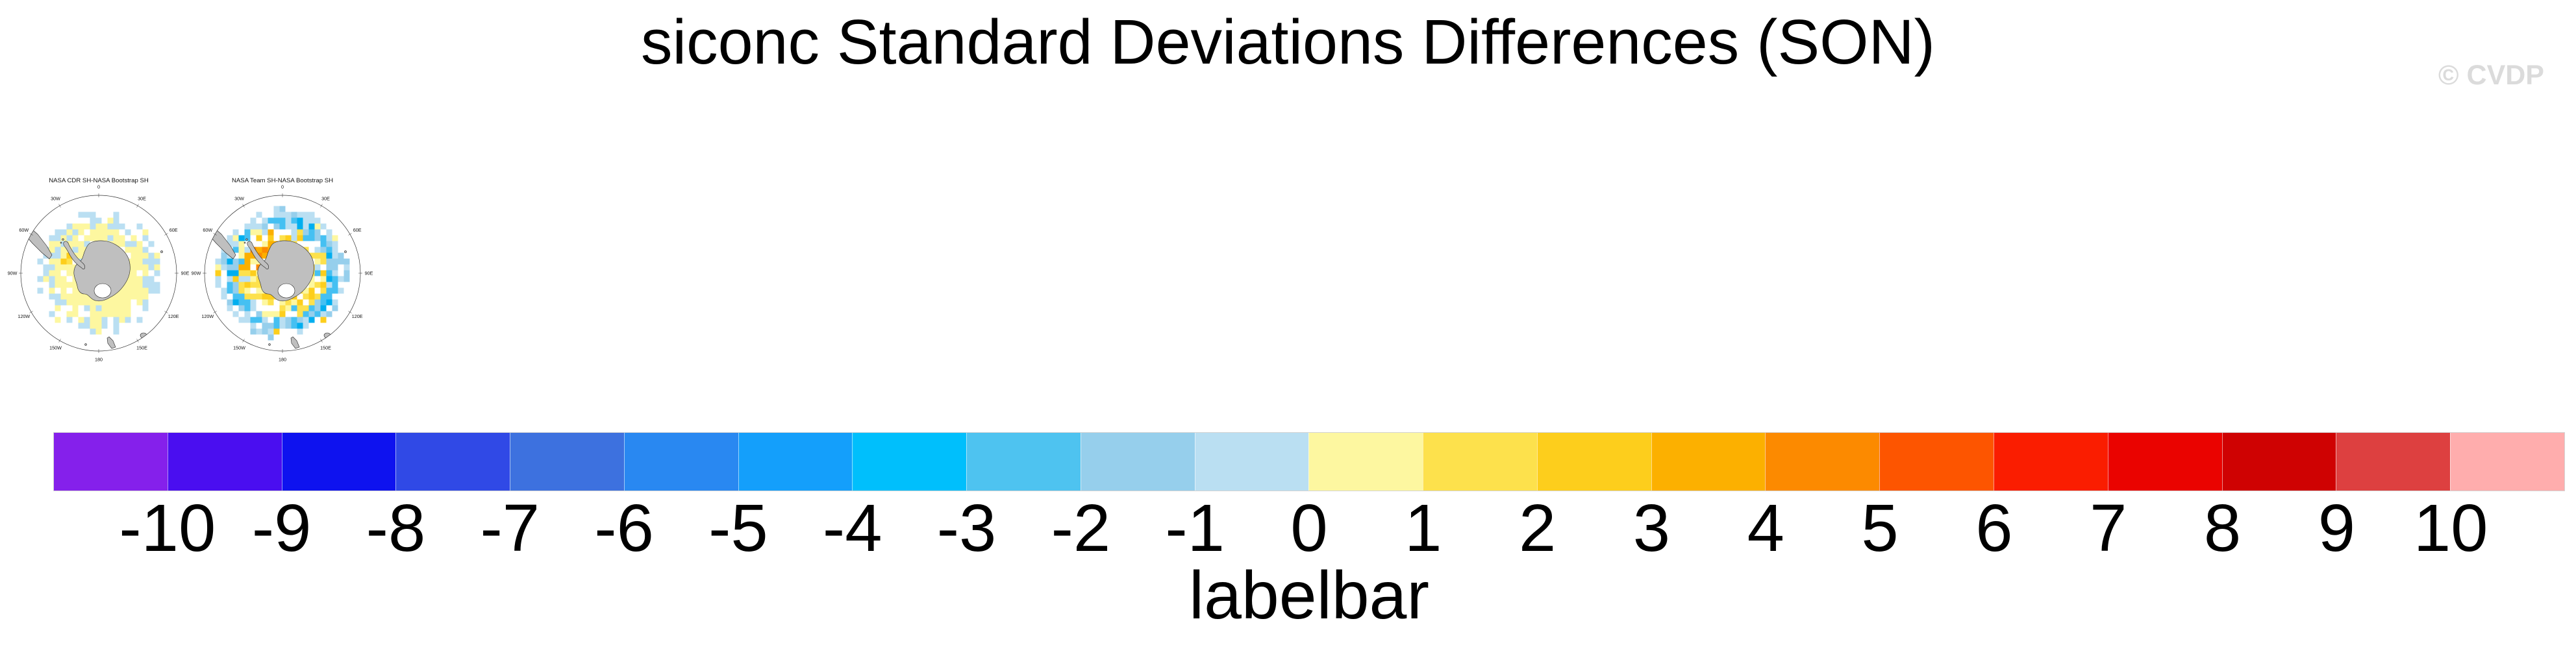  I want to click on colorbar-tick-label: 5, so click(1880, 528).